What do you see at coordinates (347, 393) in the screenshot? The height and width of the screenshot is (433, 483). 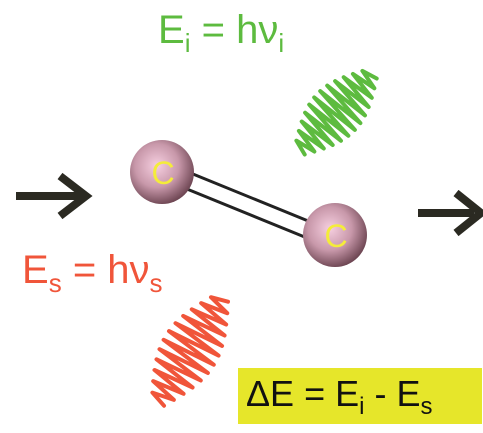 I see `incident-energy: E` at bounding box center [347, 393].